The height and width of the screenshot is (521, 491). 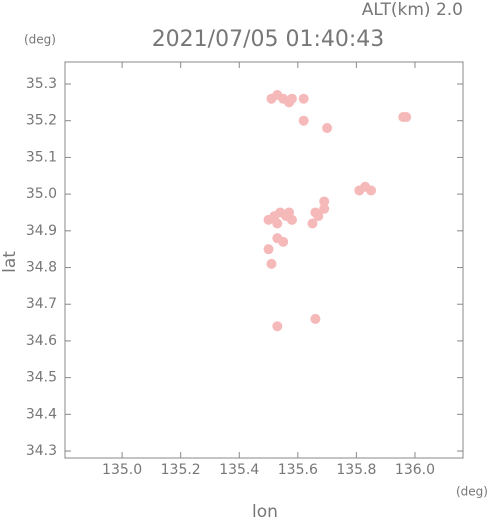 What do you see at coordinates (415, 470) in the screenshot?
I see `x-tick-label: 136.0` at bounding box center [415, 470].